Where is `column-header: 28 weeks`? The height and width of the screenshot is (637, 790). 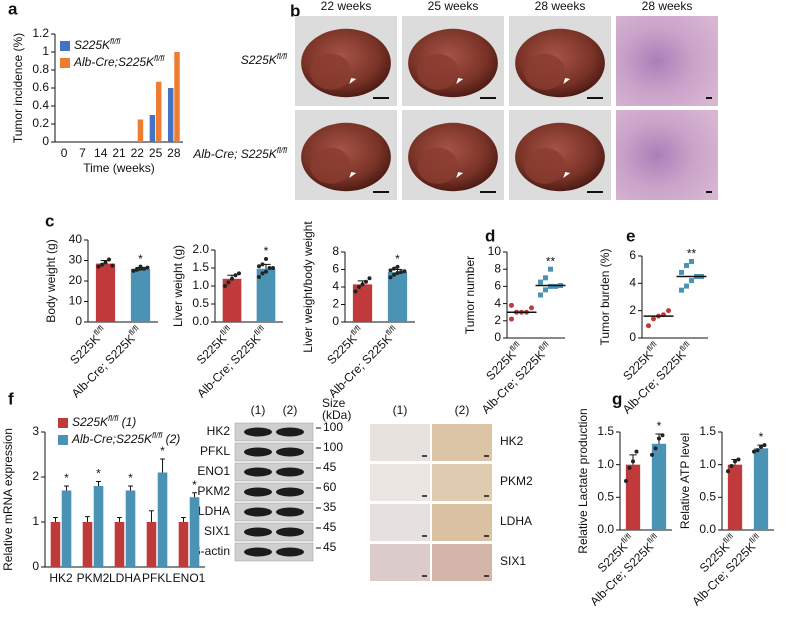 column-header: 28 weeks is located at coordinates (560, 6).